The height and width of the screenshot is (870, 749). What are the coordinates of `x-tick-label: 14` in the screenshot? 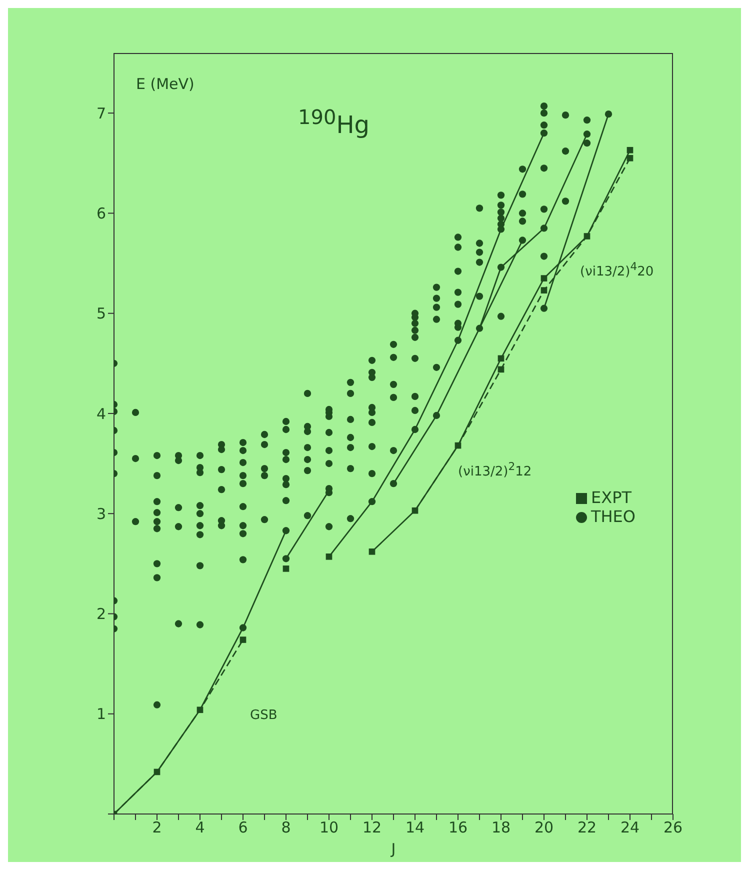 It's located at (415, 827).